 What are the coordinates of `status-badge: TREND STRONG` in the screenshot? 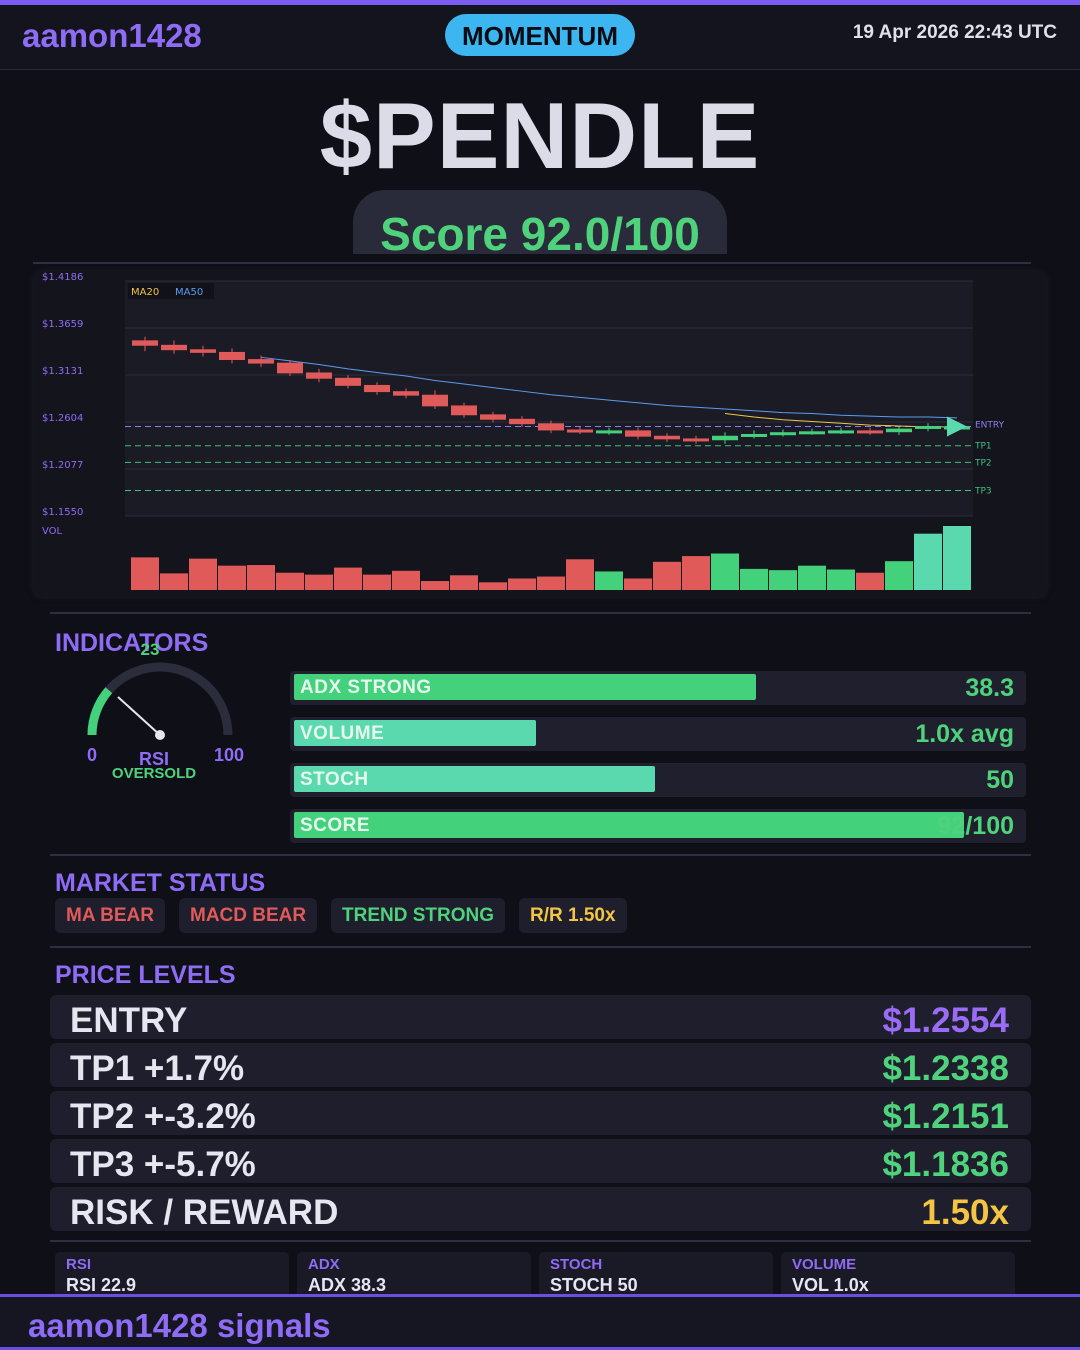 It's located at (418, 915).